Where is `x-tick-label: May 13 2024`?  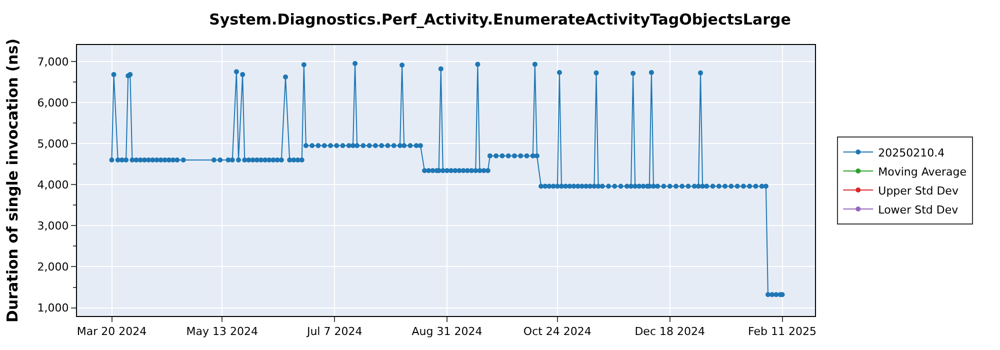 x-tick-label: May 13 2024 is located at coordinates (222, 331).